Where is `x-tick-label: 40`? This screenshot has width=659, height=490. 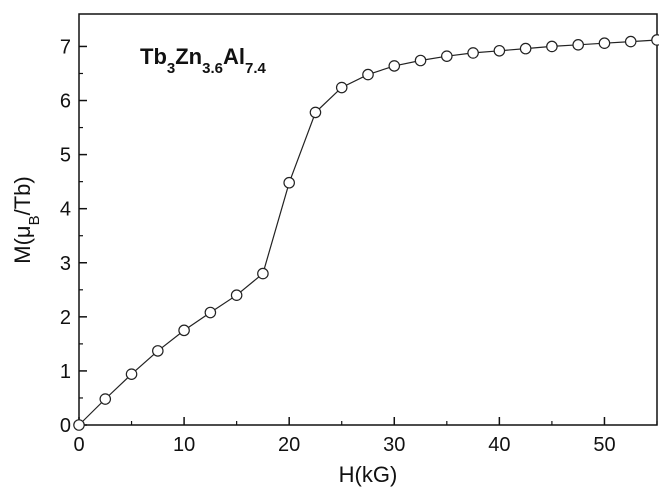 x-tick-label: 40 is located at coordinates (499, 445).